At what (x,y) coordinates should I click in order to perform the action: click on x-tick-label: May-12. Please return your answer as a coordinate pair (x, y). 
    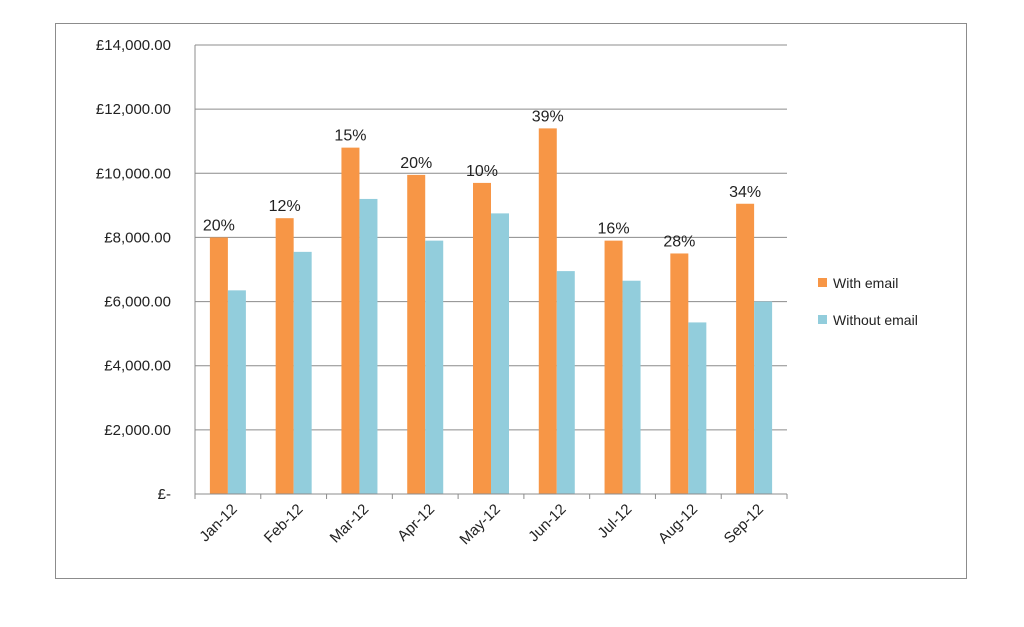
    Looking at the image, I should click on (479, 524).